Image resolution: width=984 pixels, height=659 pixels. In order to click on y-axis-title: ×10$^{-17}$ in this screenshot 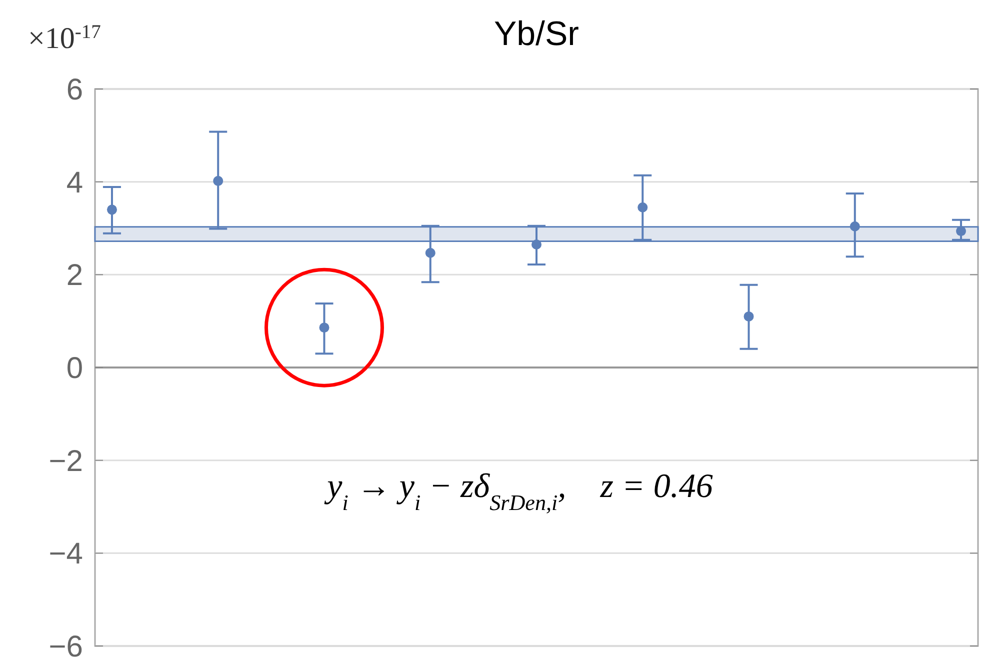, I will do `click(65, 38)`.